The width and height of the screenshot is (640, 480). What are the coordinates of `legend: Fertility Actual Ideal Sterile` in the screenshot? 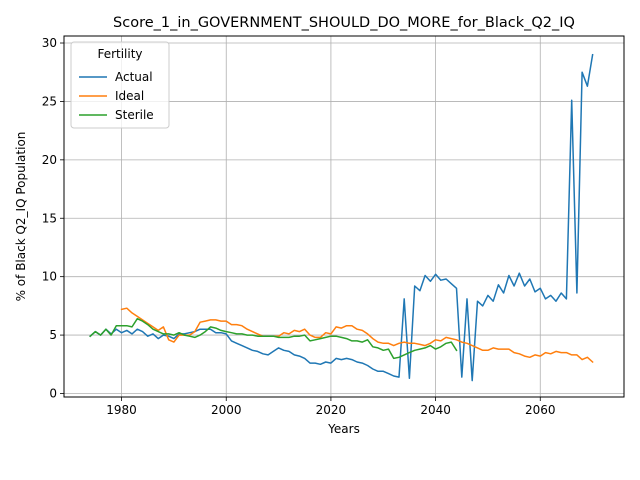 It's located at (120, 85).